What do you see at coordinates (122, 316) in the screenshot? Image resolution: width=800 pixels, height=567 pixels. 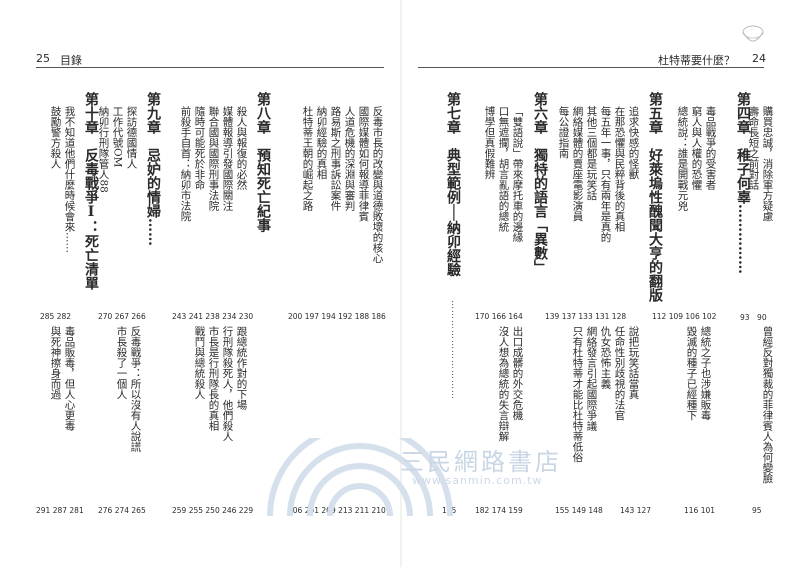 I see `page-numbers: 270 267 266` at bounding box center [122, 316].